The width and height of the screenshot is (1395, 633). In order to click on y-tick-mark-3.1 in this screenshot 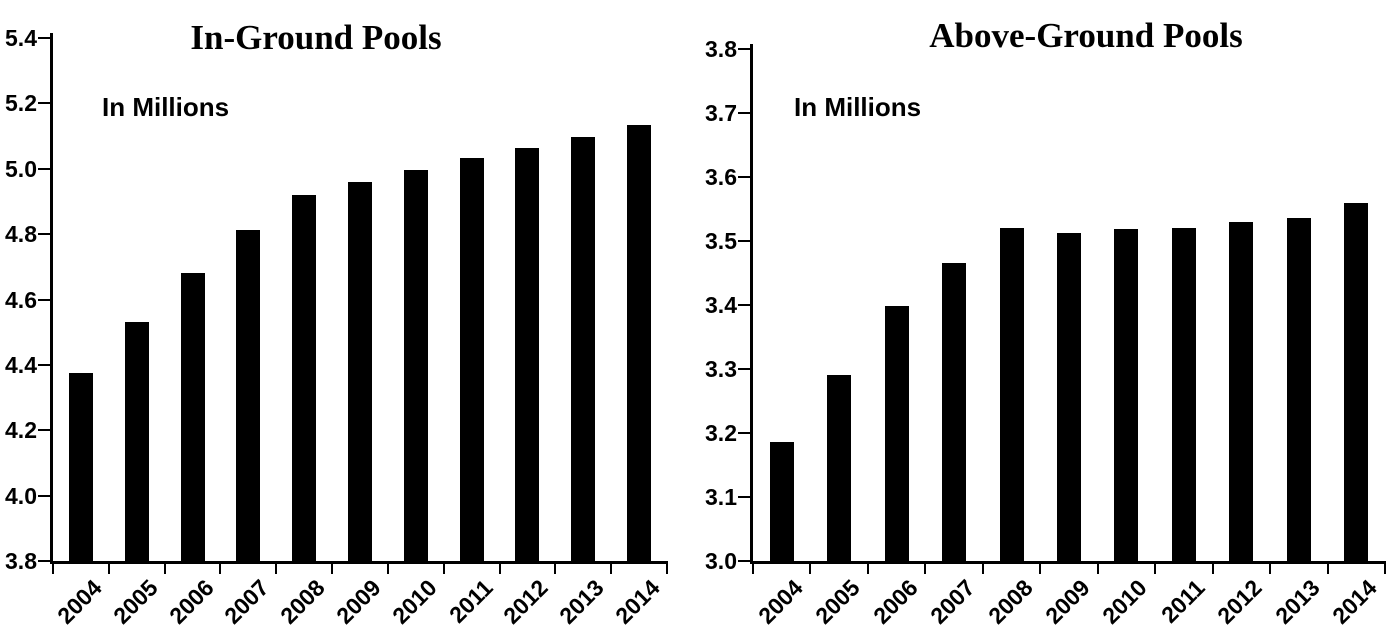, I will do `click(745, 497)`.